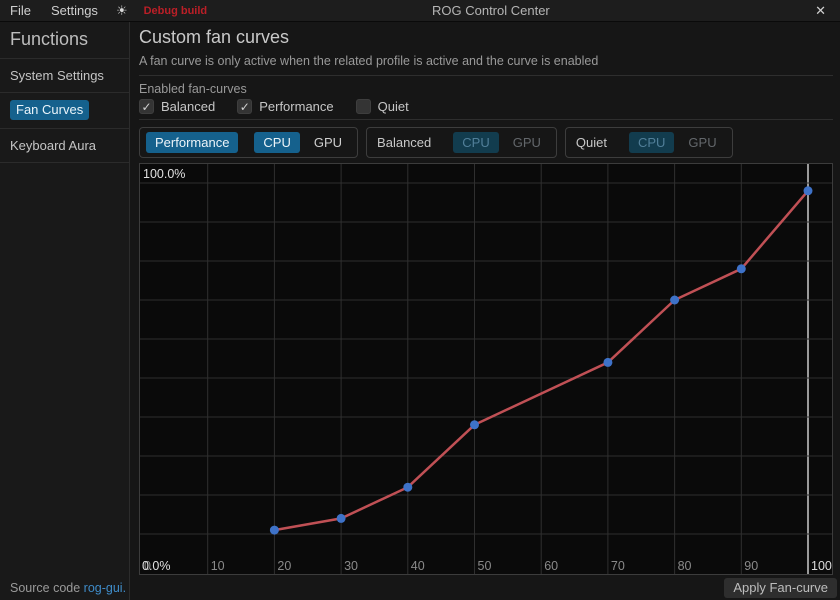  I want to click on svg-text: 70, so click(618, 566).